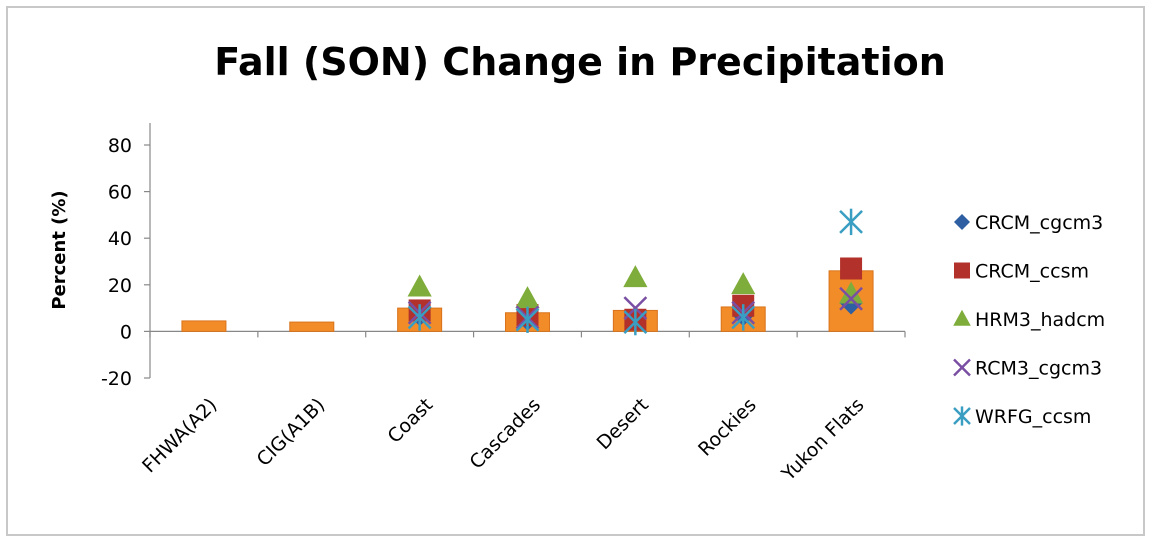 The height and width of the screenshot is (544, 1153). I want to click on legend-item: RCM3_cgcm3, so click(1027, 369).